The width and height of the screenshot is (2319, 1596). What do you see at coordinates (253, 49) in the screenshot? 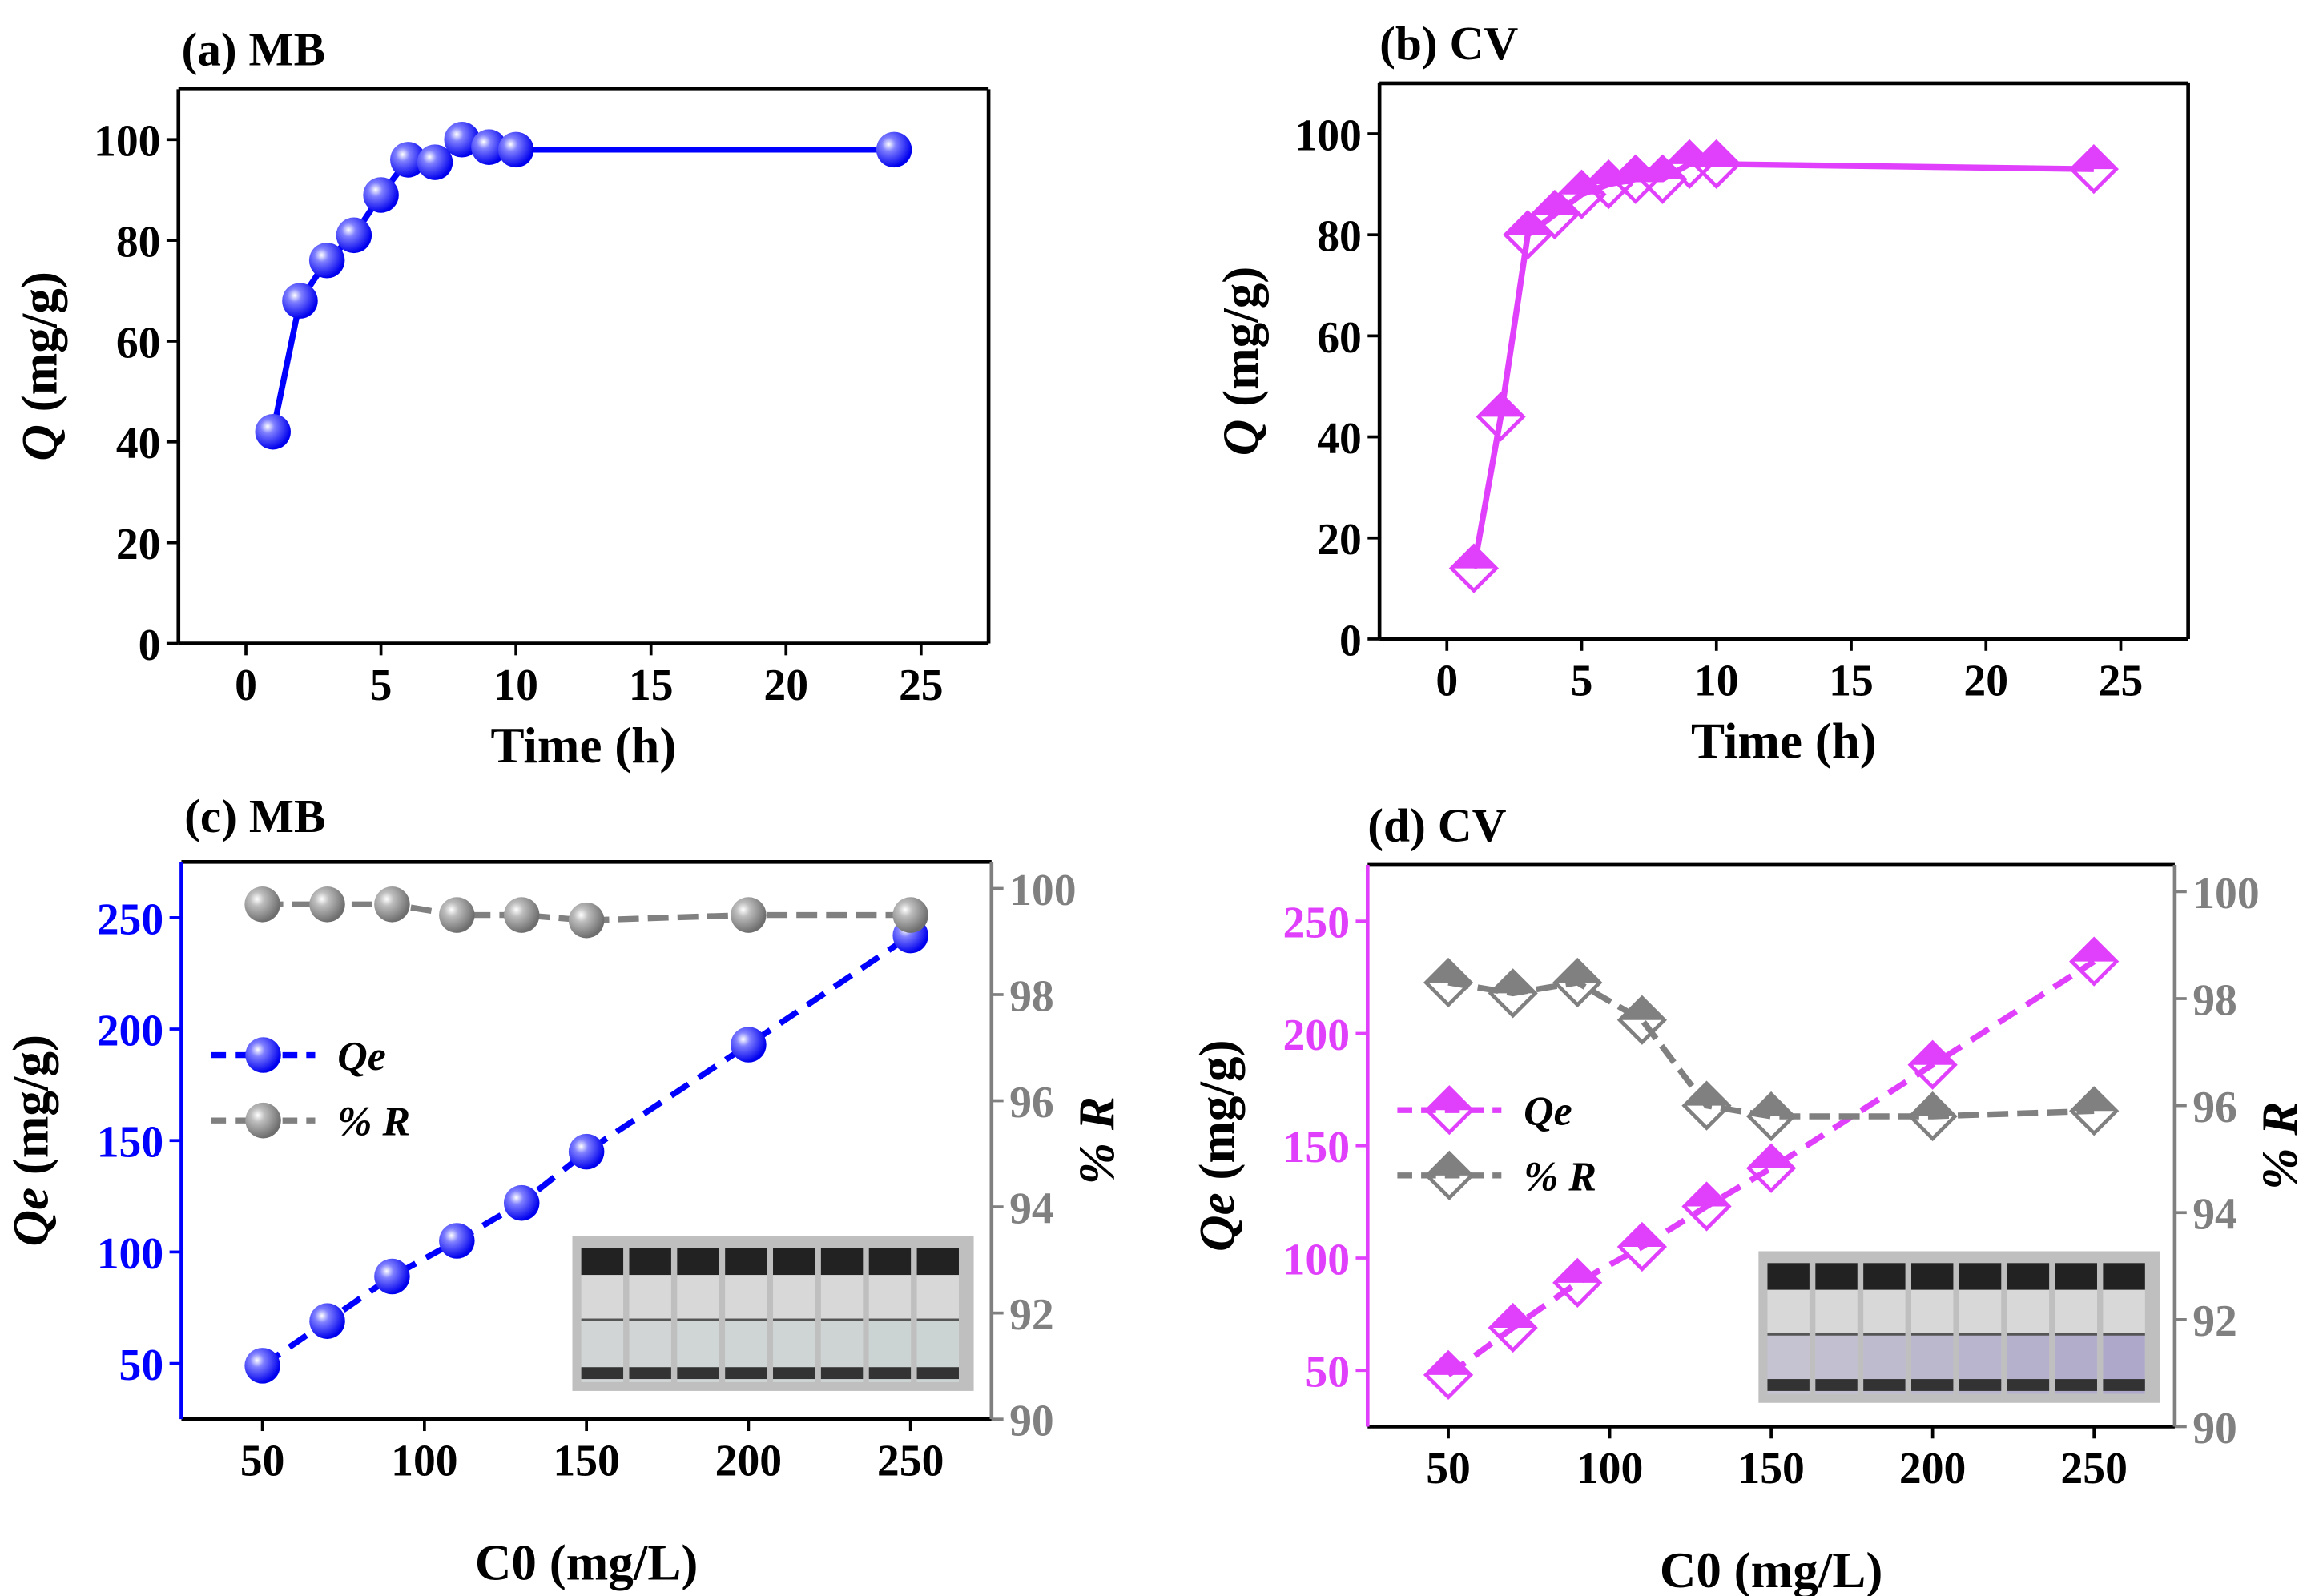
I see `panel-title: (a) MB` at bounding box center [253, 49].